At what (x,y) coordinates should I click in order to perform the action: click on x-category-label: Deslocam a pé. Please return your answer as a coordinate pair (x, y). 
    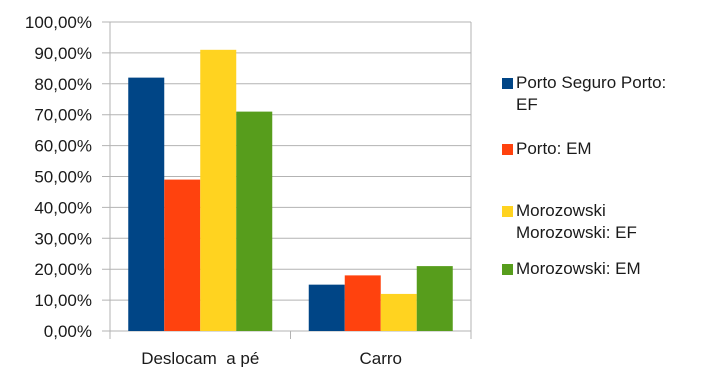
    Looking at the image, I should click on (200, 358).